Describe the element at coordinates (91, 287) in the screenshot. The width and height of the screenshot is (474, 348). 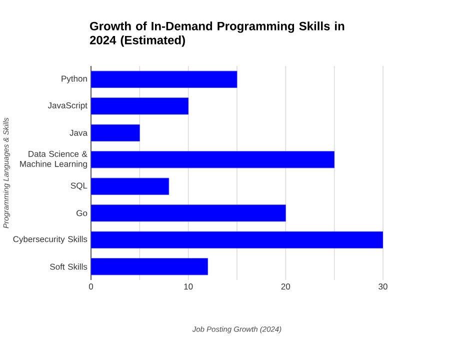
I see `x-tick-label: 0` at that location.